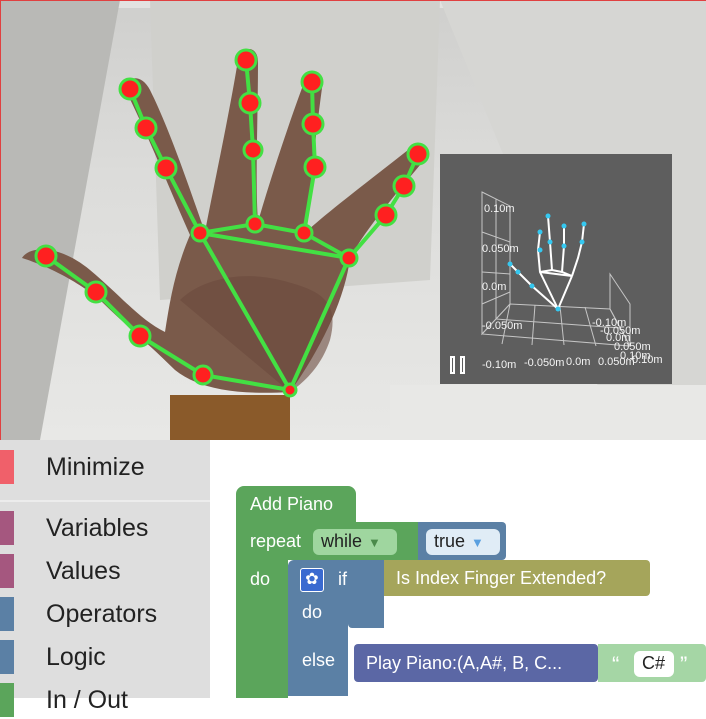 This screenshot has height=719, width=706. I want to click on add-piano-label: Add Piano, so click(292, 504).